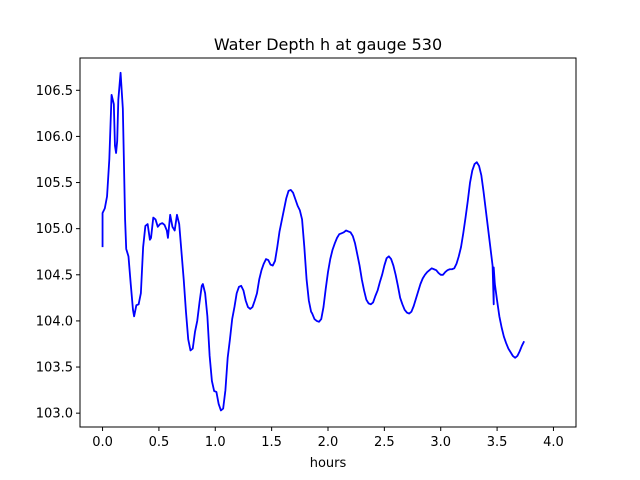 The height and width of the screenshot is (480, 640). I want to click on x-tick-label: 3.0, so click(440, 442).